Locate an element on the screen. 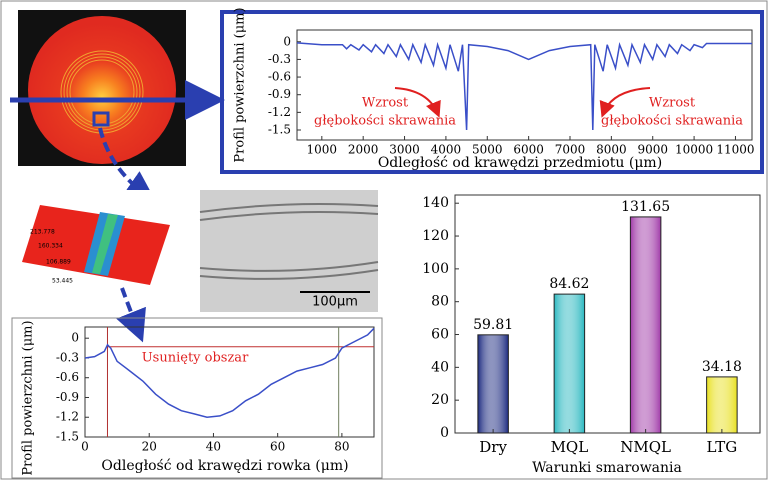 This screenshot has width=768, height=480. y-tick-label: 120 is located at coordinates (435, 236).